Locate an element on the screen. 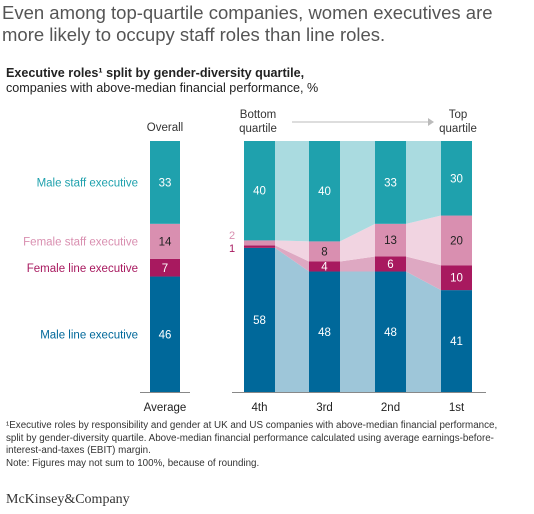  category-label: 2nd is located at coordinates (390, 408).